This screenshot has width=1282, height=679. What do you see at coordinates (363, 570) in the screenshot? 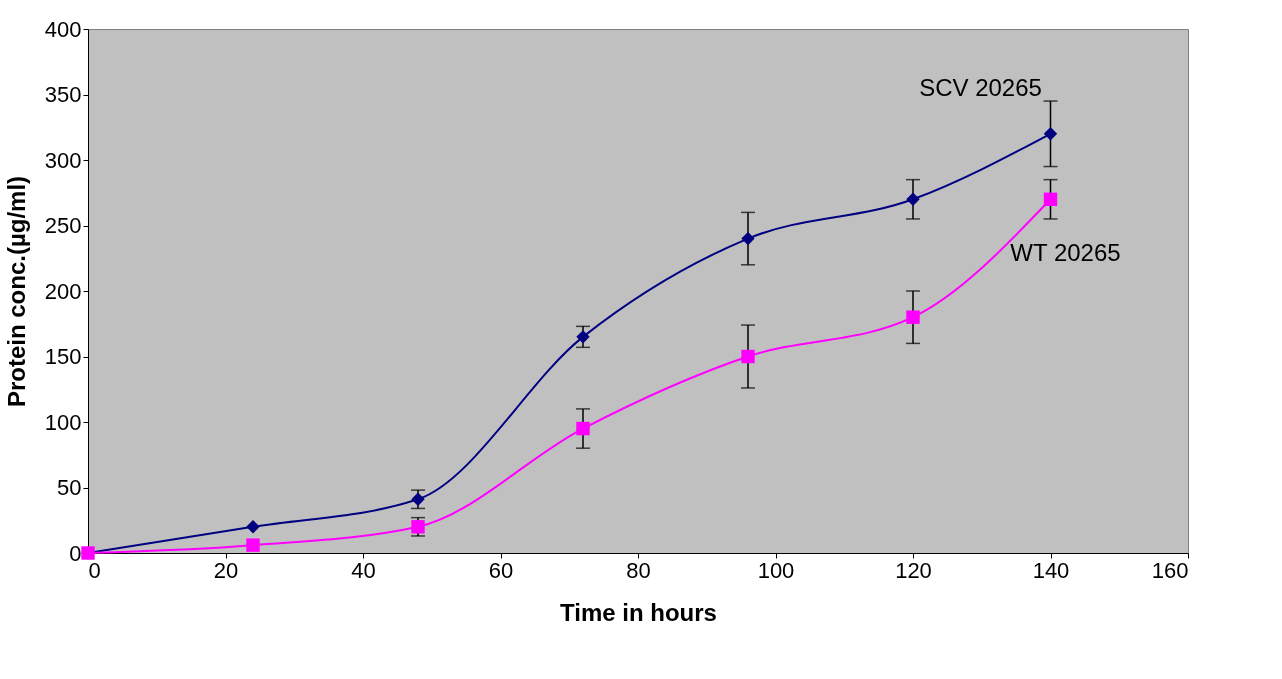
I see `x-tick-label: 40` at bounding box center [363, 570].